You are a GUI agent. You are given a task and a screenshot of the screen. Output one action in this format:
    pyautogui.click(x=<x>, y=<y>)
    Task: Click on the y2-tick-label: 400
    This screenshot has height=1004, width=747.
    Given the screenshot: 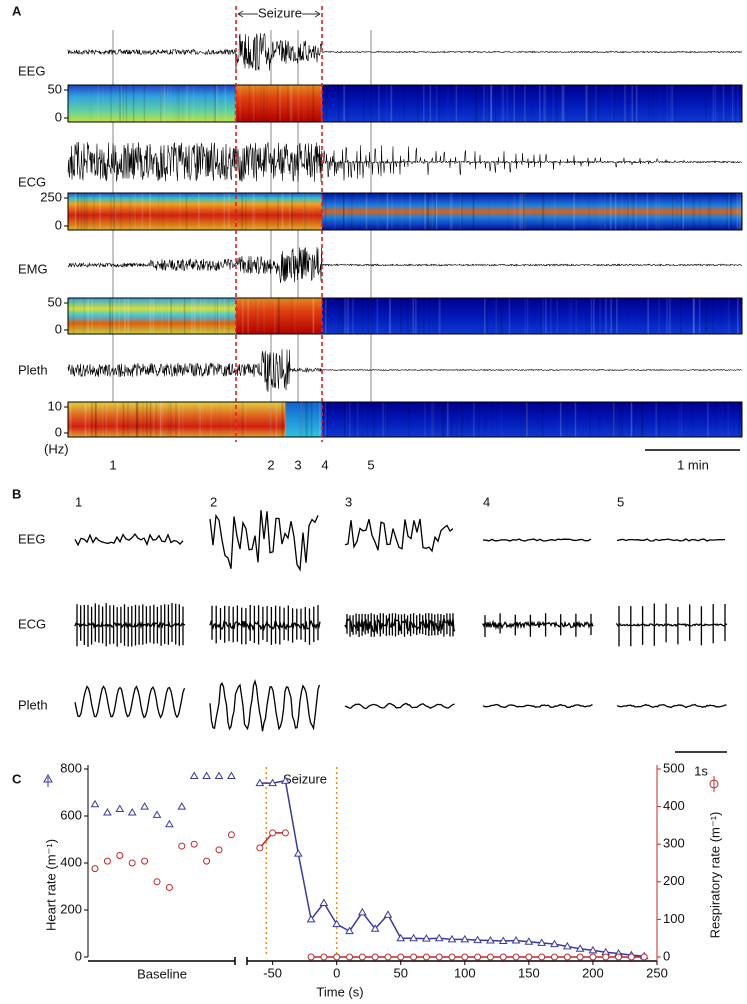 What is the action you would take?
    pyautogui.click(x=674, y=805)
    